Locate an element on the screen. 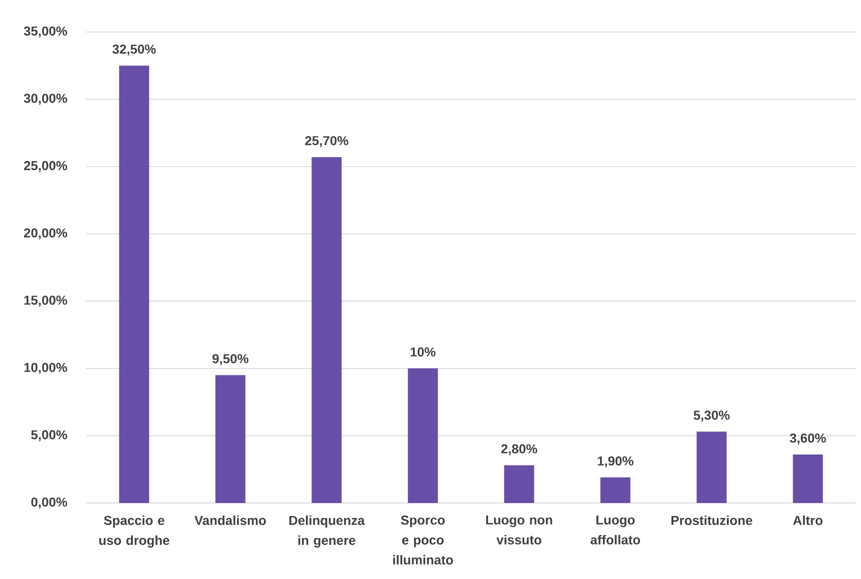 This screenshot has width=861, height=579. data-label: 5,30% is located at coordinates (712, 416).